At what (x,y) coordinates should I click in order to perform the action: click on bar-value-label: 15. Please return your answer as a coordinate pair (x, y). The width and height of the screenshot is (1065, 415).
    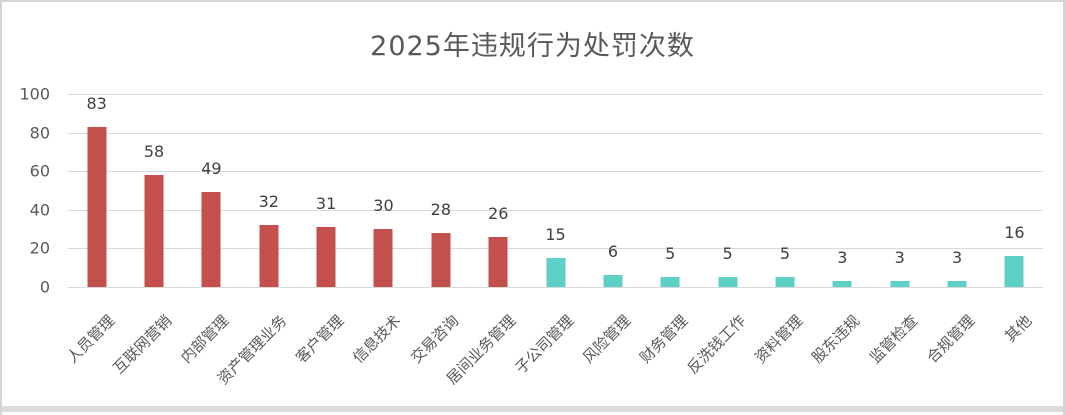
    Looking at the image, I should click on (555, 235).